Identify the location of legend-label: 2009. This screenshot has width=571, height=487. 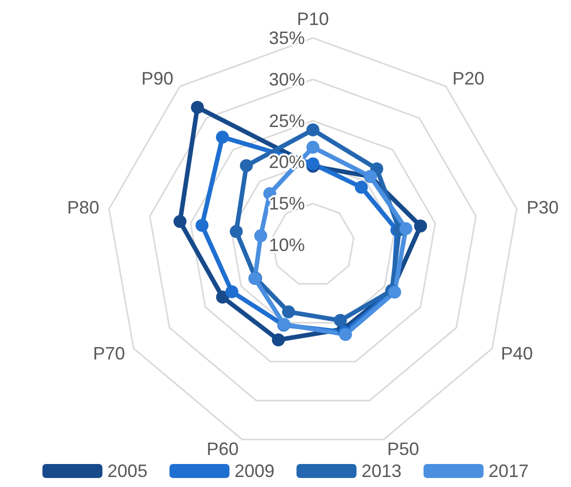
(254, 471).